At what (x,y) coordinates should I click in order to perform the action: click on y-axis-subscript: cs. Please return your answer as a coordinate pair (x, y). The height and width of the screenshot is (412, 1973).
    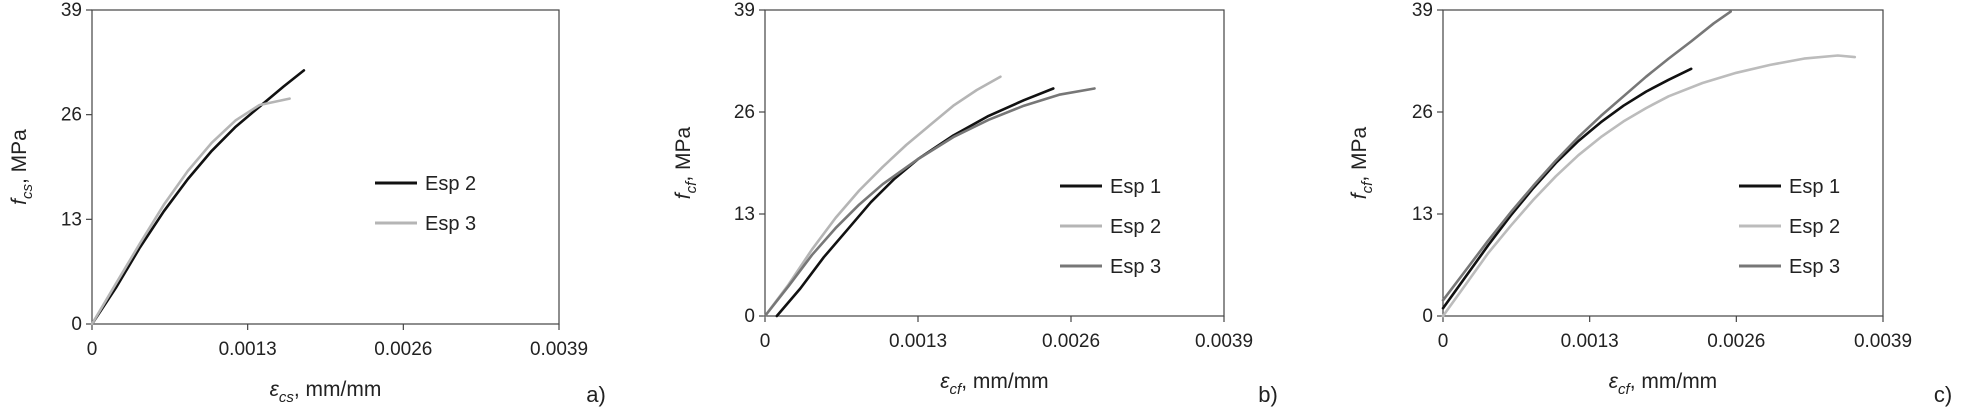
    Looking at the image, I should click on (27, 192).